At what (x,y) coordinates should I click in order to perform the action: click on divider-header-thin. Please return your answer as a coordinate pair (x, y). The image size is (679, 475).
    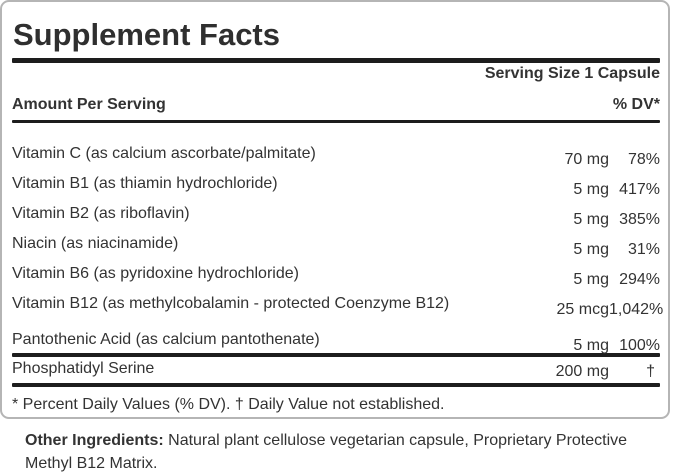
    Looking at the image, I should click on (336, 121).